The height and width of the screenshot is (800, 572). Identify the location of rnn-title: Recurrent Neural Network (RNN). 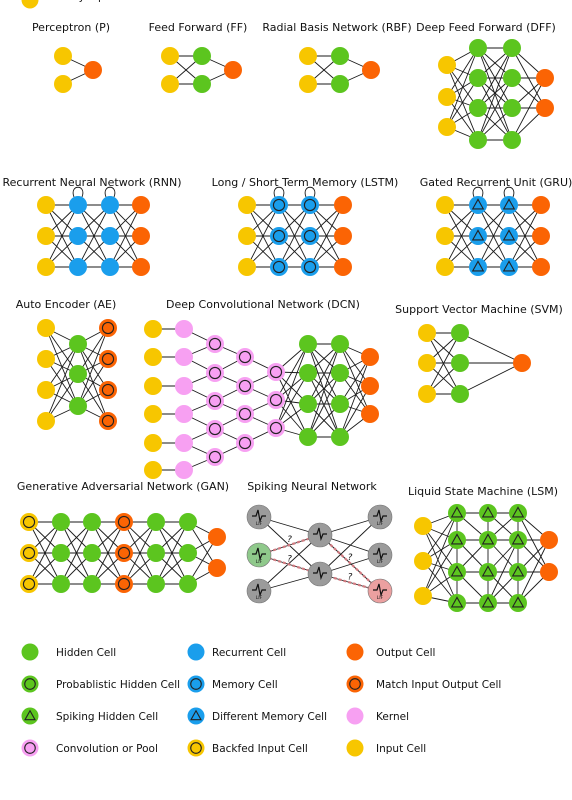
(92, 182).